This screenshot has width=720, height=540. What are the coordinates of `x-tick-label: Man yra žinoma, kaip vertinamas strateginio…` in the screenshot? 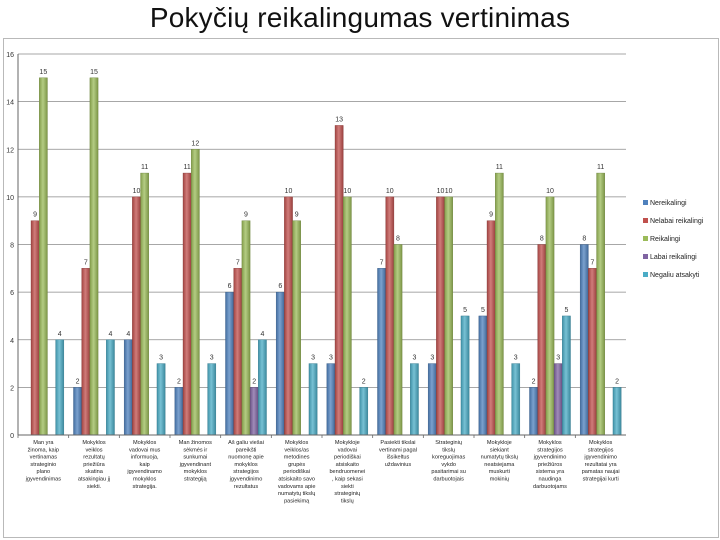 It's located at (44, 461).